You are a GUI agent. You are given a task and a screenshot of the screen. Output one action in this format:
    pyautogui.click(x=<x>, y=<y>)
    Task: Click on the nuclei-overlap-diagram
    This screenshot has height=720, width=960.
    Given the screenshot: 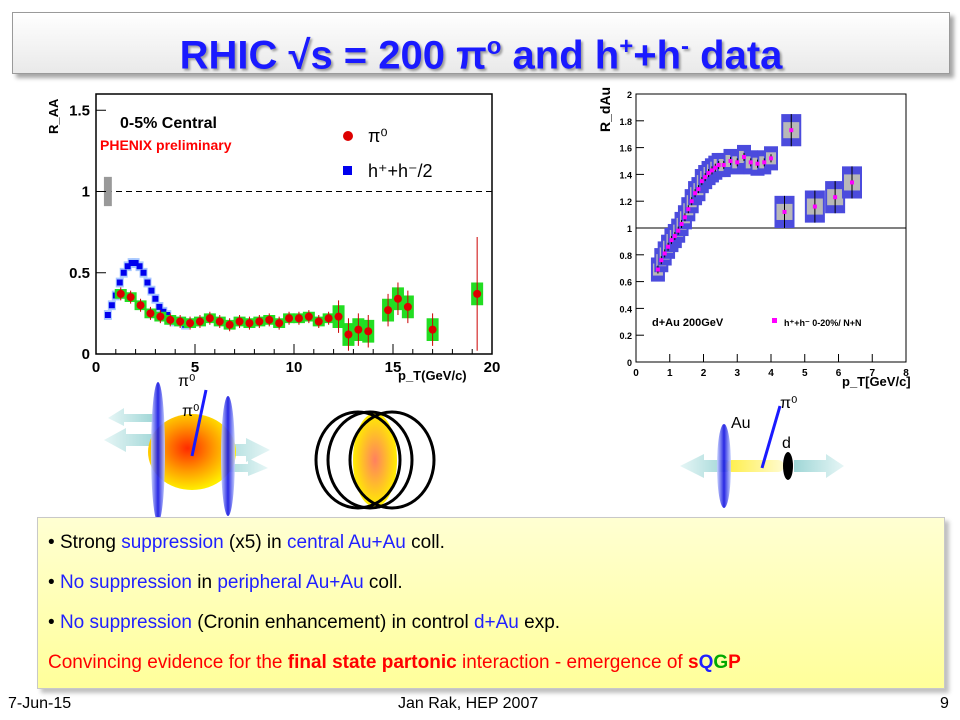 What is the action you would take?
    pyautogui.click(x=375, y=460)
    